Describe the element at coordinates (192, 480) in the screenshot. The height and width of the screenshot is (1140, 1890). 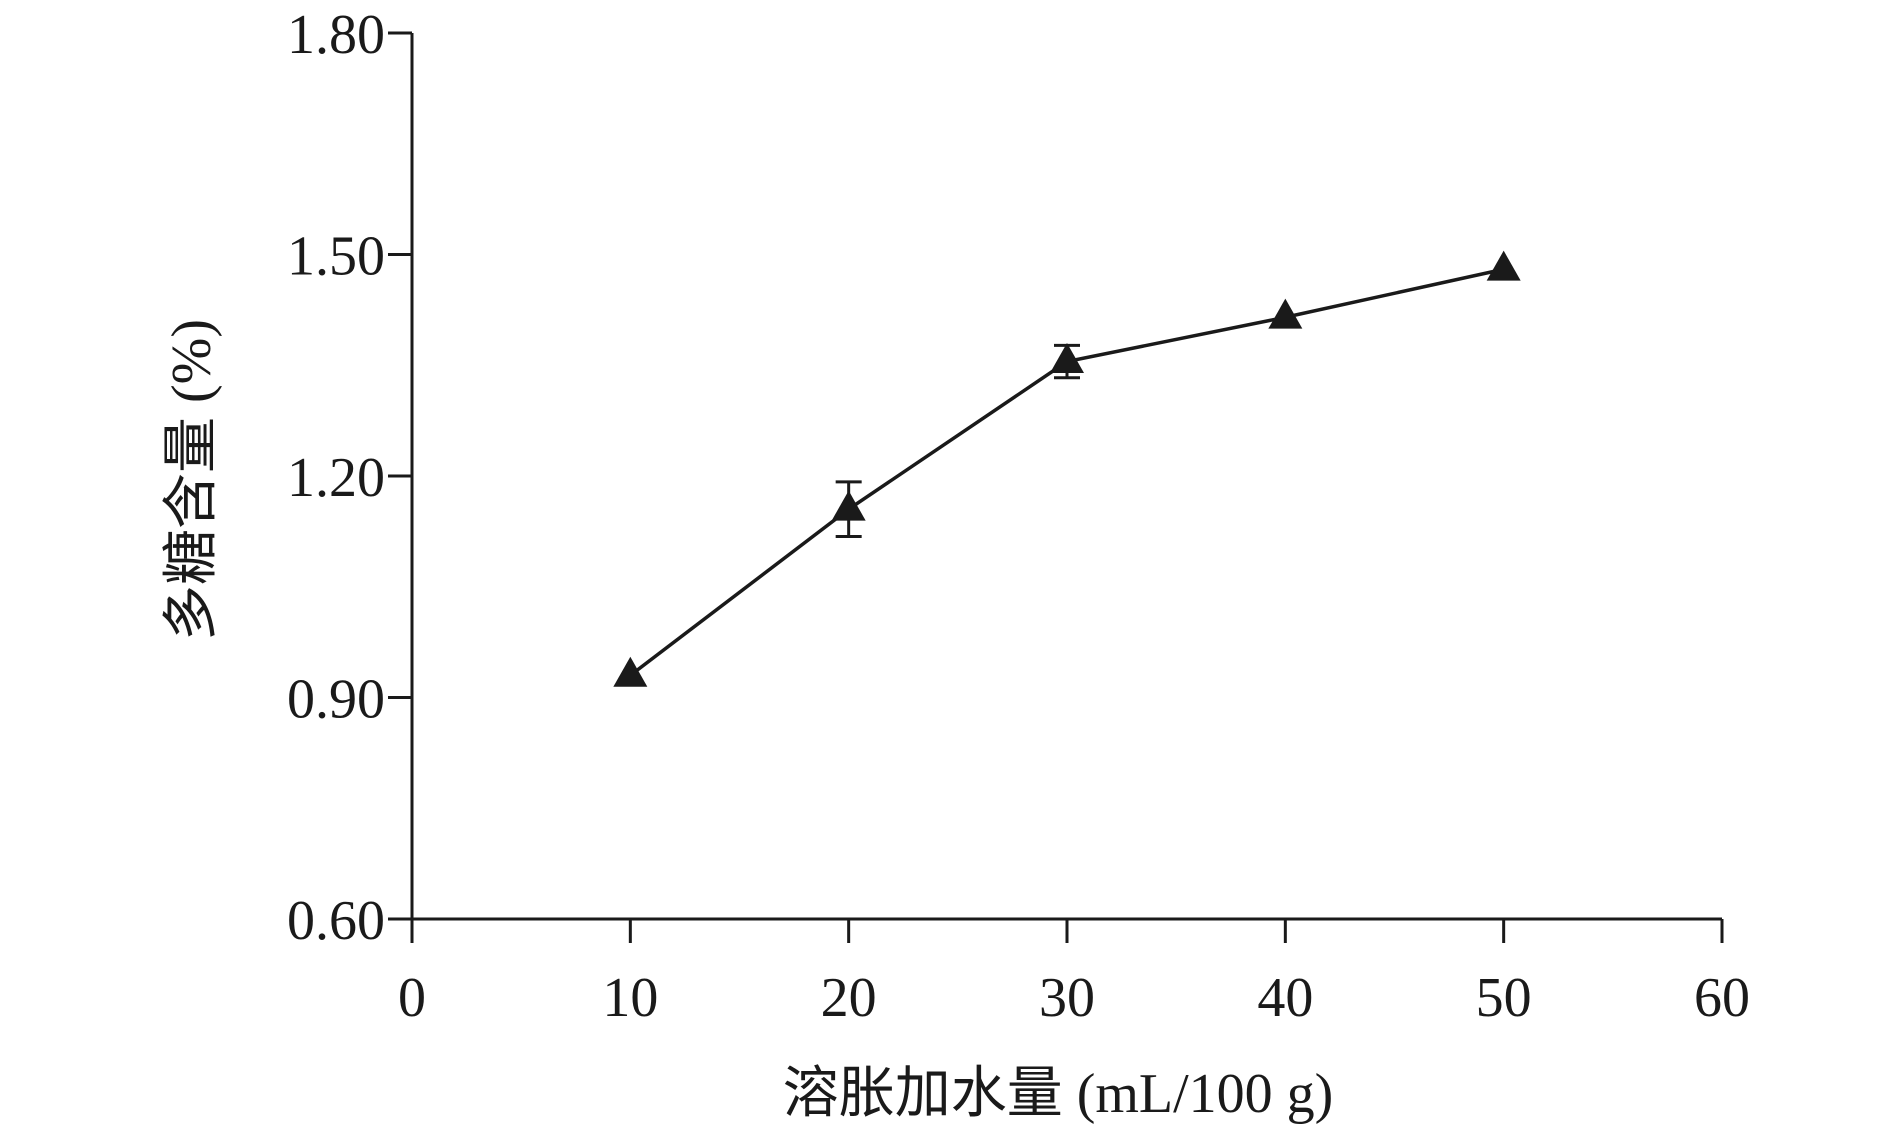
I see `y-axis-title: 多糖含量 (%)` at that location.